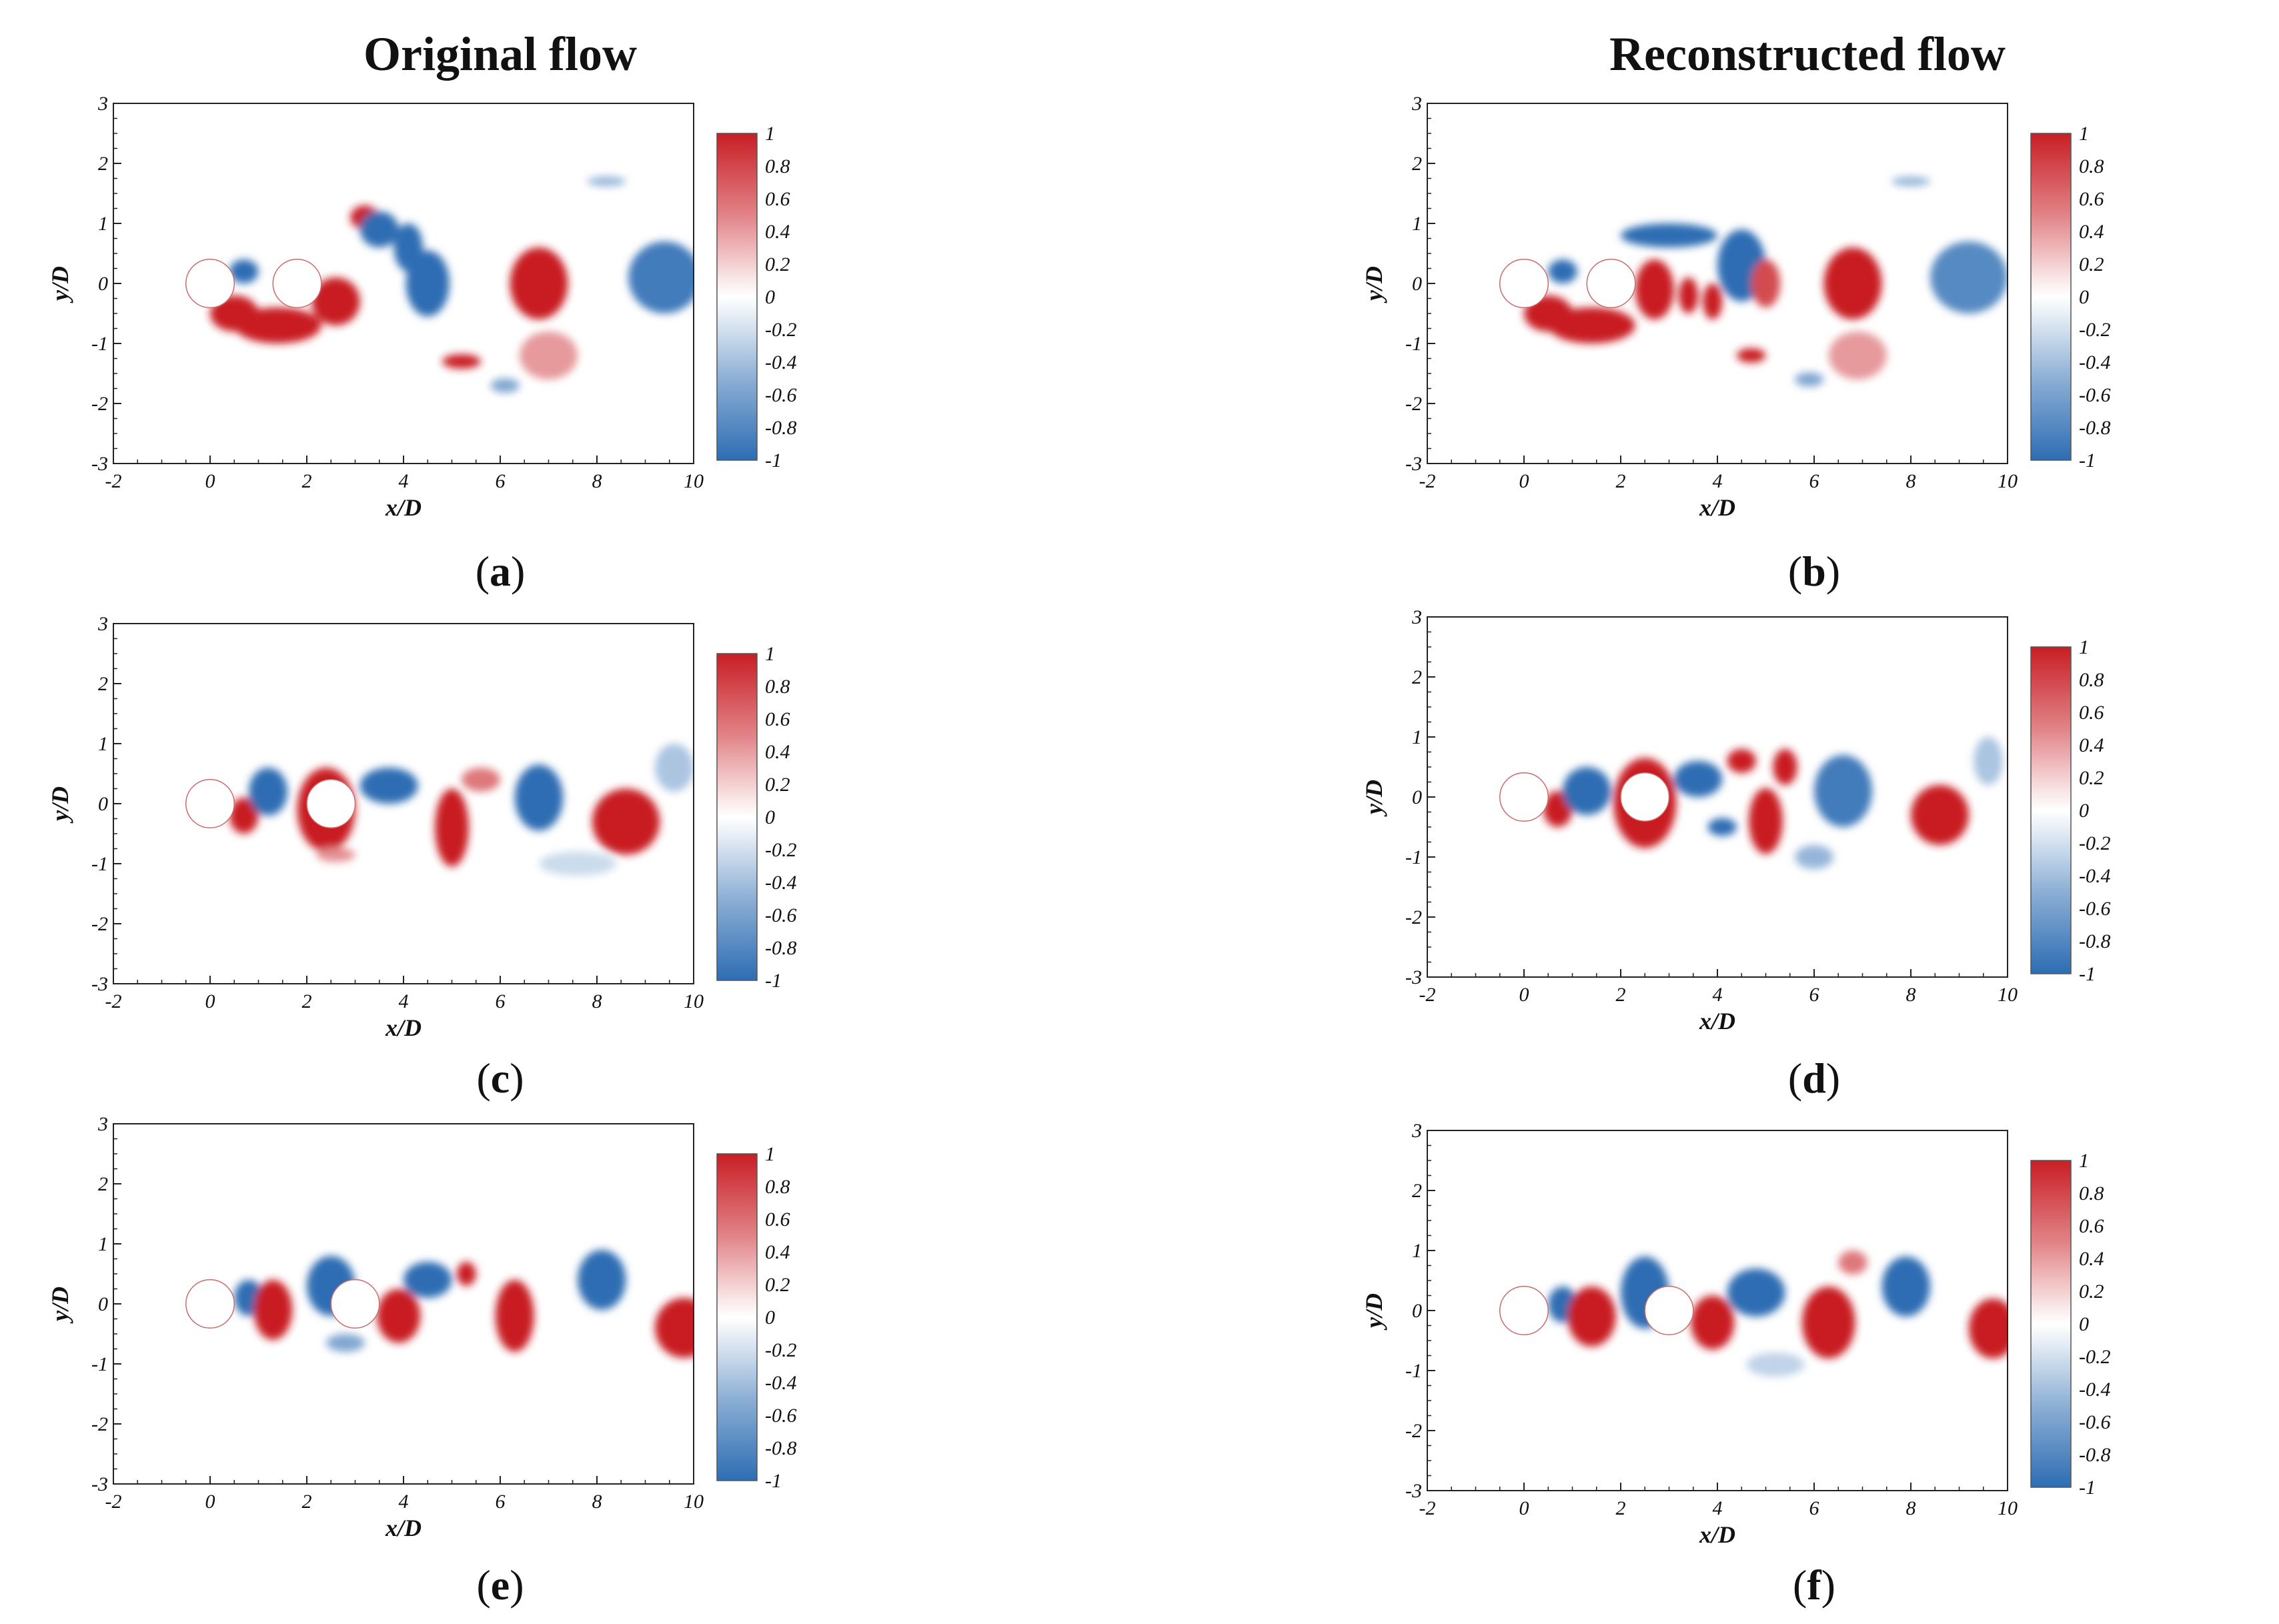 The image size is (2279, 1624). What do you see at coordinates (777, 785) in the screenshot?
I see `colorbar-tick-label: 0.2` at bounding box center [777, 785].